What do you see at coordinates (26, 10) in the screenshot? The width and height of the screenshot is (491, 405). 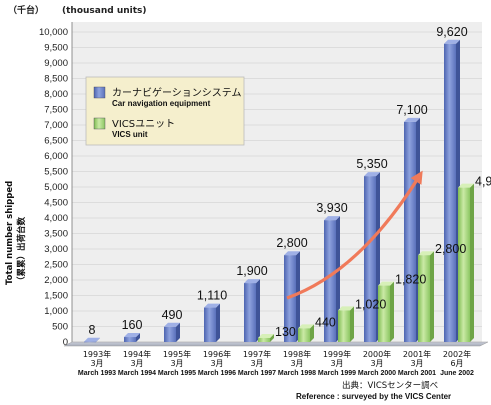 I see `unit-label-ja: （千台）` at bounding box center [26, 10].